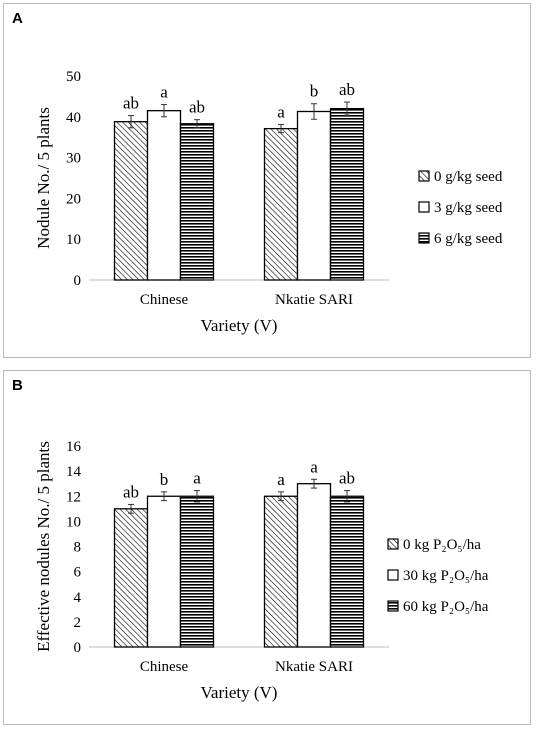 Image resolution: width=536 pixels, height=731 pixels. What do you see at coordinates (468, 208) in the screenshot?
I see `legend-label: 3 g/kg seed` at bounding box center [468, 208].